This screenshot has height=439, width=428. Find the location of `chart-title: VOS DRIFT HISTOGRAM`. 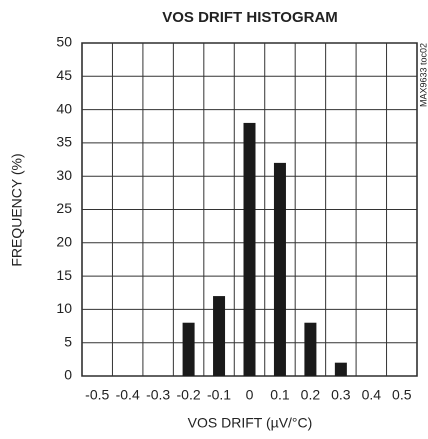

chart-title: VOS DRIFT HISTOGRAM is located at coordinates (250, 17).